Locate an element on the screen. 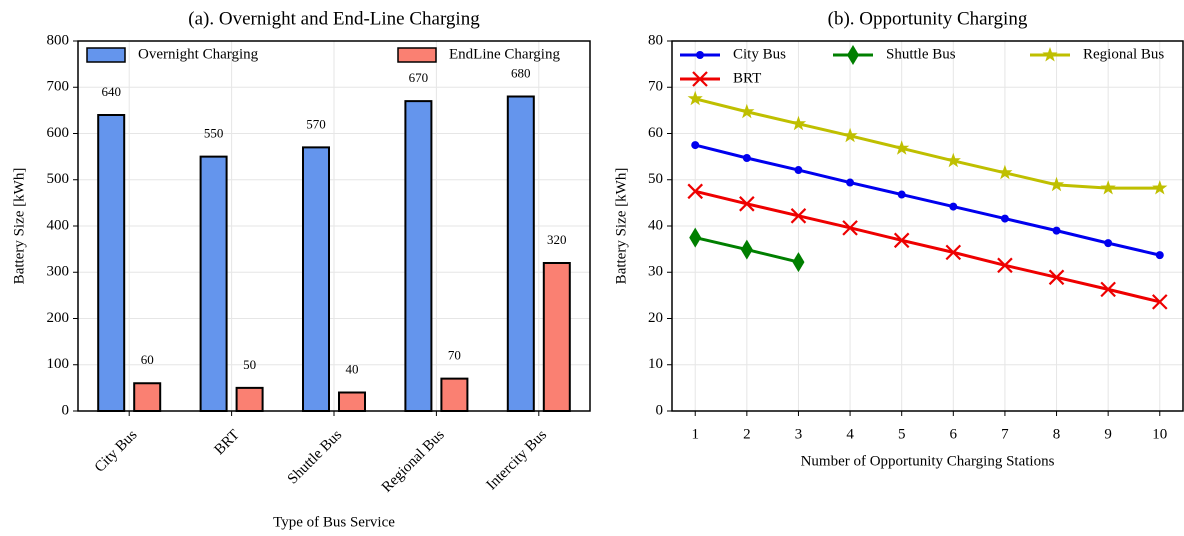  y-tick-label: 40 is located at coordinates (655, 225).